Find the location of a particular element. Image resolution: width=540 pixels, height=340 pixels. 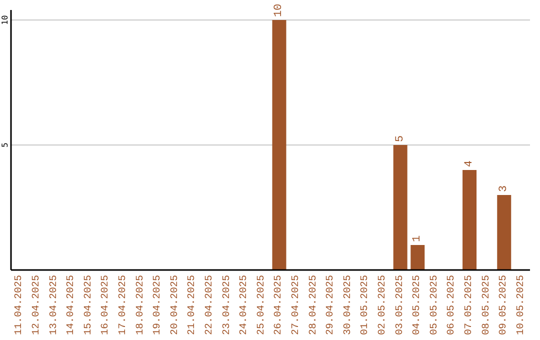

x-tick-label: 27.04.2025 is located at coordinates (296, 305).